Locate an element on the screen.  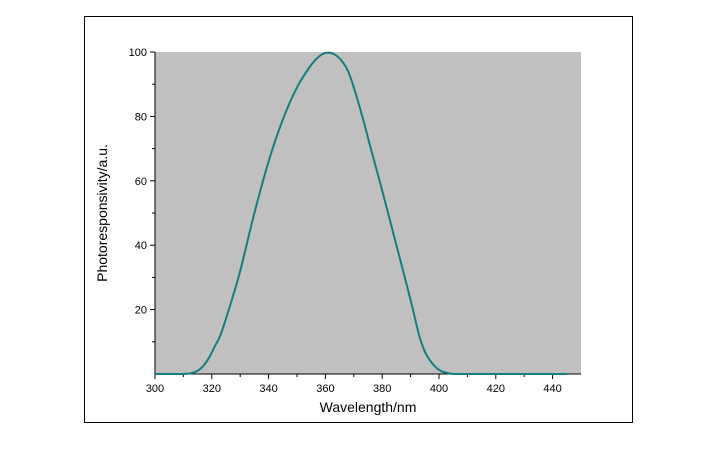
x-tick-label: 360 is located at coordinates (325, 389).